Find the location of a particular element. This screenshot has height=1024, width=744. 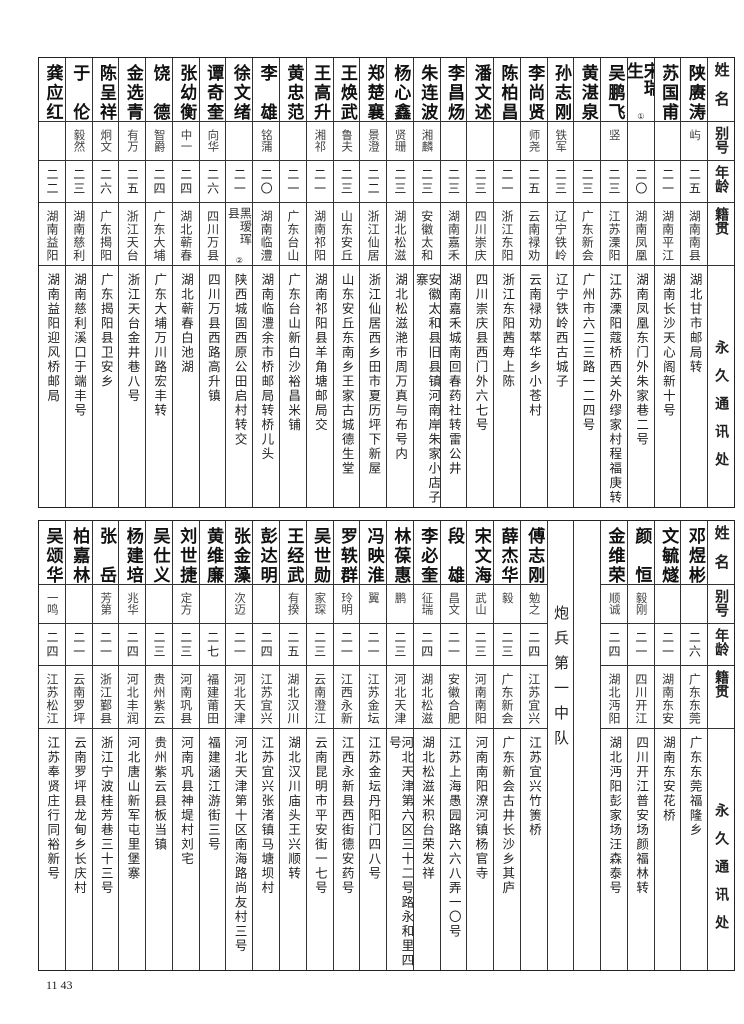

person-alias: 兆华 is located at coordinates (133, 603).